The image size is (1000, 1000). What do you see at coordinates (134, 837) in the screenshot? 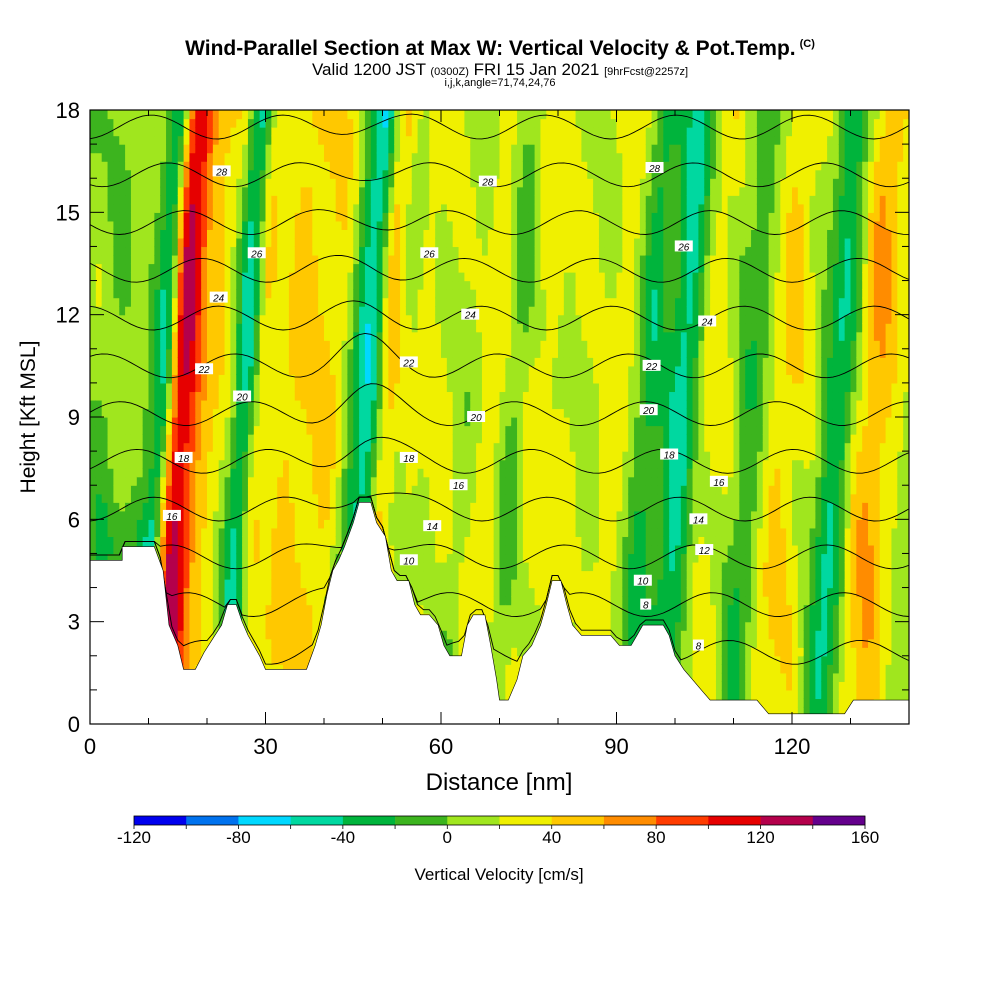
I see `colorbar-tick-label: -120` at bounding box center [134, 837].